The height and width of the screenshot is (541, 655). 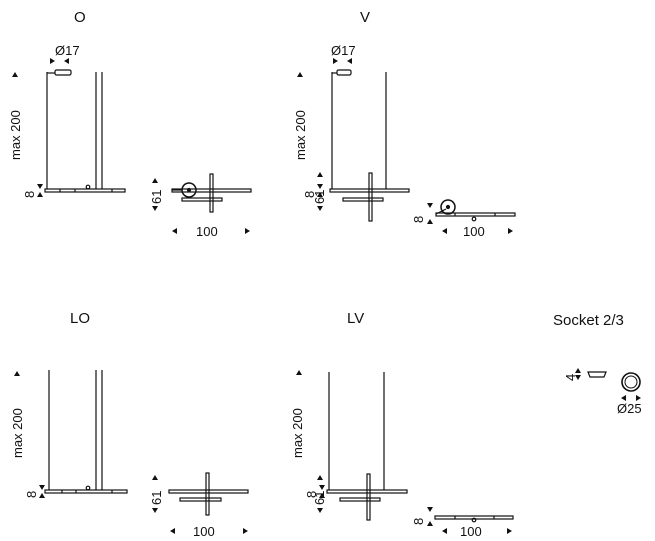 I want to click on variant-v-top-view, so click(x=475, y=210).